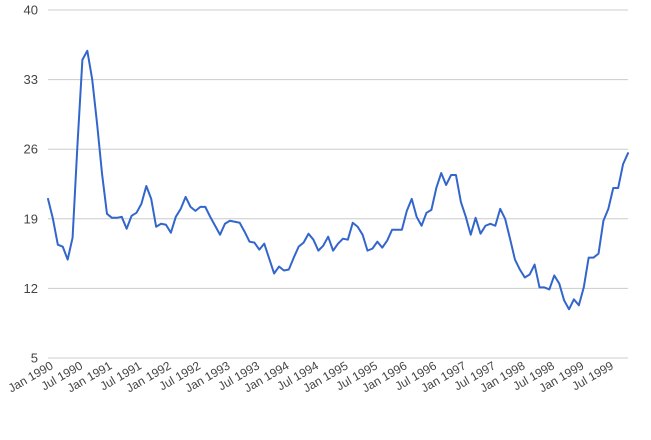 The width and height of the screenshot is (651, 440). What do you see at coordinates (31, 288) in the screenshot?
I see `y-tick-label: 12` at bounding box center [31, 288].